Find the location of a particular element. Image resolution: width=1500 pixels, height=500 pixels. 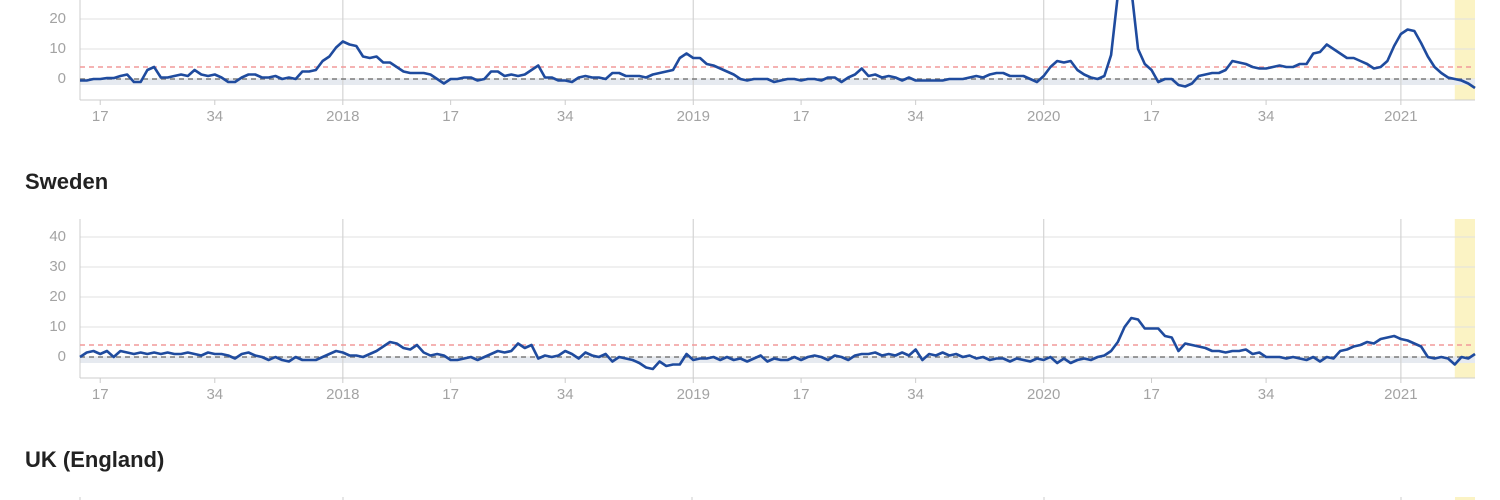

y-tick-label: 30 is located at coordinates (57, 266).